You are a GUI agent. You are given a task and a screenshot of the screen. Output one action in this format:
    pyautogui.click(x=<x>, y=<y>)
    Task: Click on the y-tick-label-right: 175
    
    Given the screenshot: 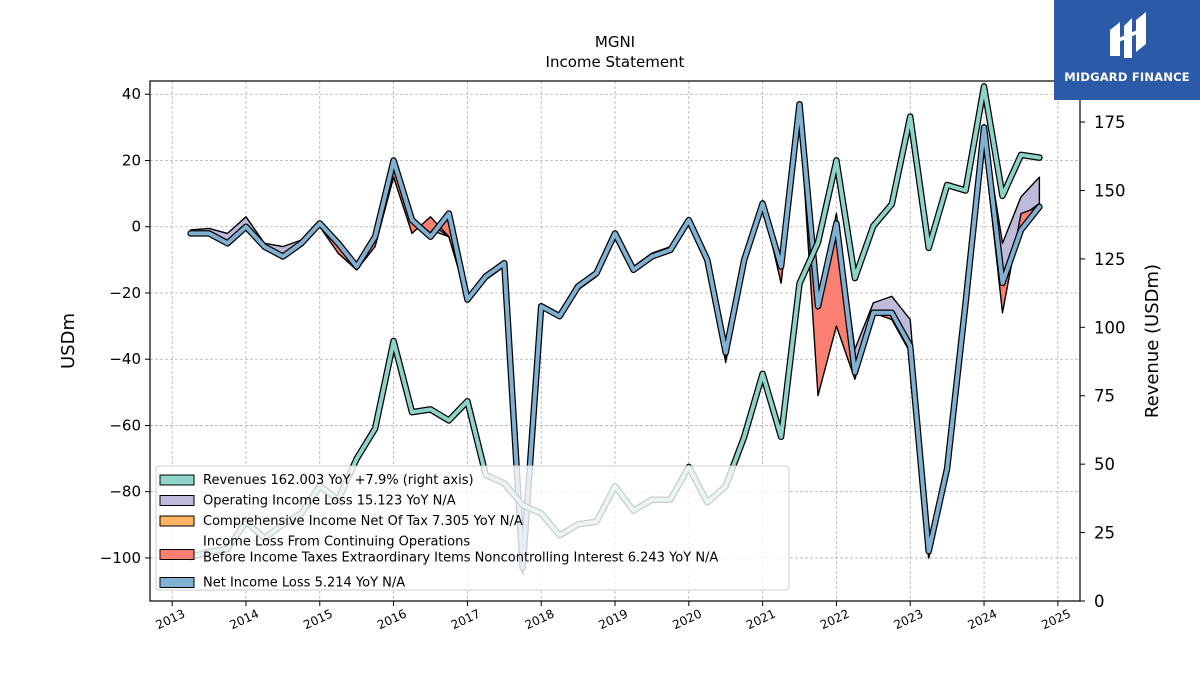 What is the action you would take?
    pyautogui.click(x=1110, y=122)
    